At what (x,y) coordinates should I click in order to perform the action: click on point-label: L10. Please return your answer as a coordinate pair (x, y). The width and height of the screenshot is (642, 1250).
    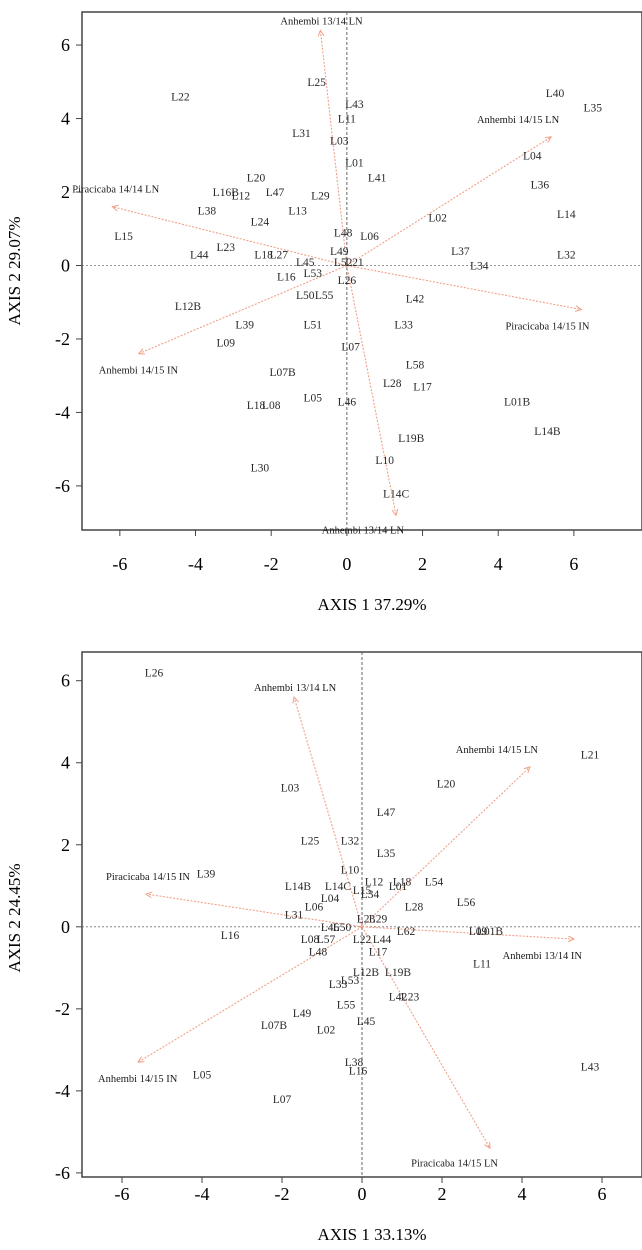
    Looking at the image, I should click on (384, 461).